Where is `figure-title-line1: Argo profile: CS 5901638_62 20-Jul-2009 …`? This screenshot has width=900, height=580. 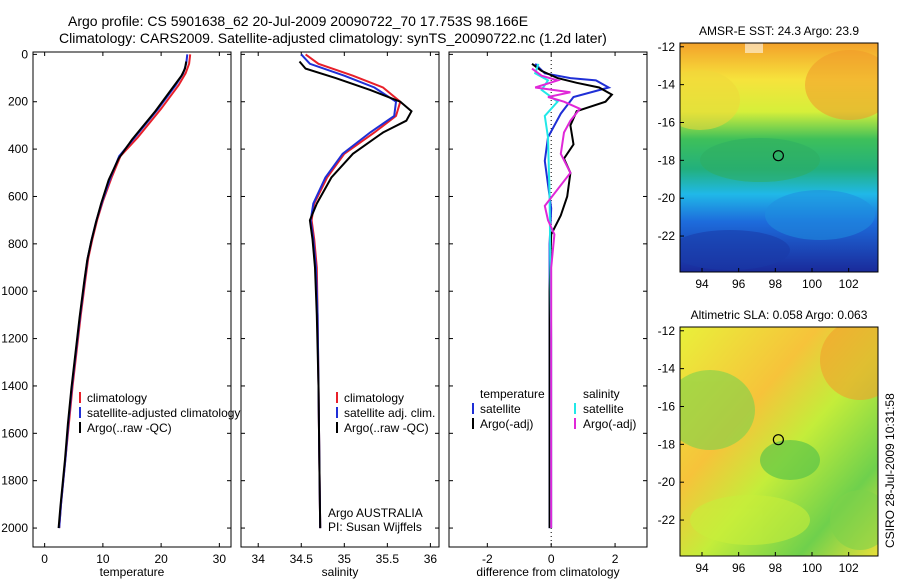
figure-title-line1: Argo profile: CS 5901638_62 20-Jul-2009 … is located at coordinates (298, 21).